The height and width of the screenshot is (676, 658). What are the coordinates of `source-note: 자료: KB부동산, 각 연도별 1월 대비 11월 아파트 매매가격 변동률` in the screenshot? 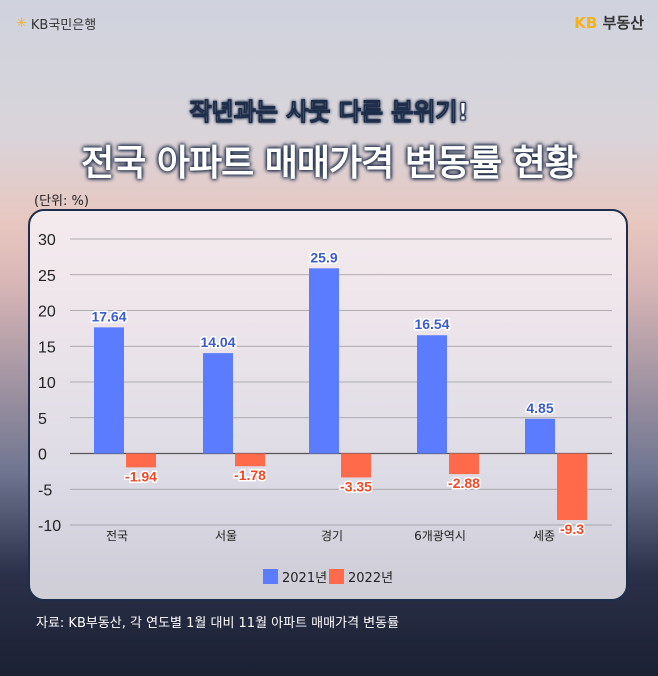 It's located at (218, 623).